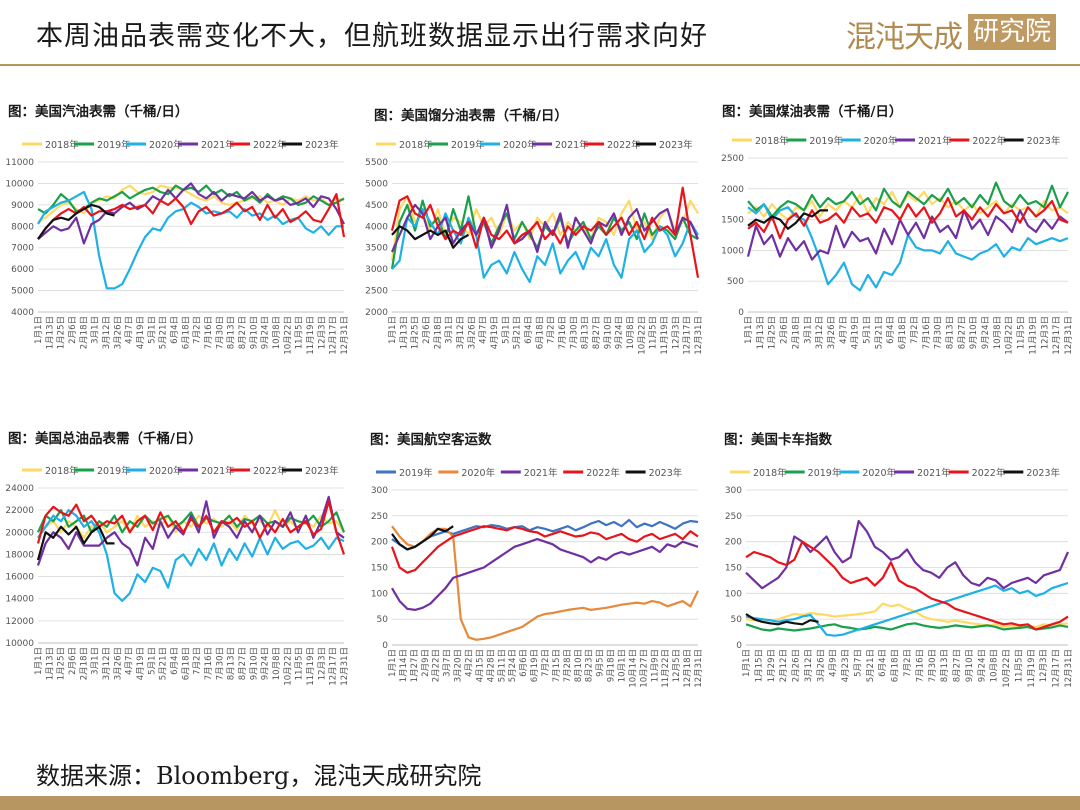 The width and height of the screenshot is (1080, 810). What do you see at coordinates (601, 663) in the screenshot?
I see `x-tick-label: 9月5日` at bounding box center [601, 663].